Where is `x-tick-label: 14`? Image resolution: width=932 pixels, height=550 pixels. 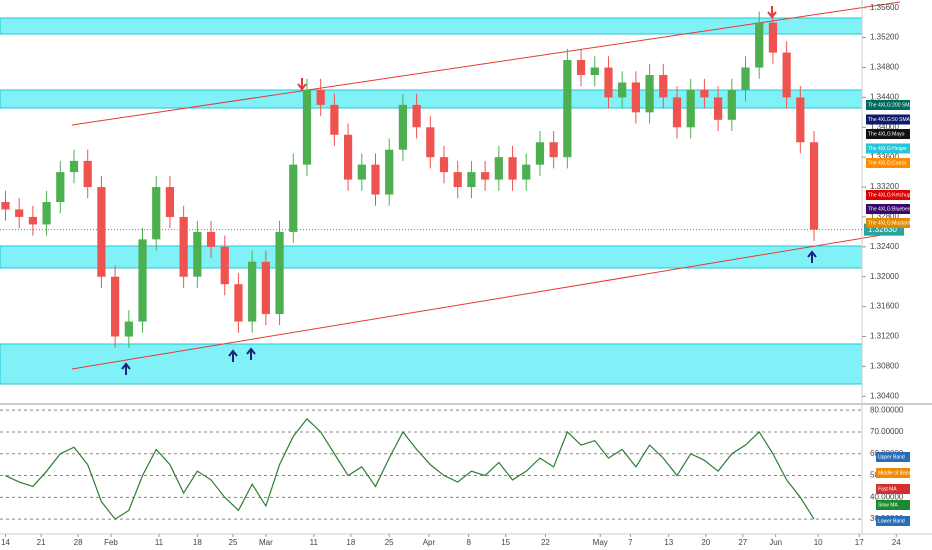 x-tick-label: 14 is located at coordinates (5, 542).